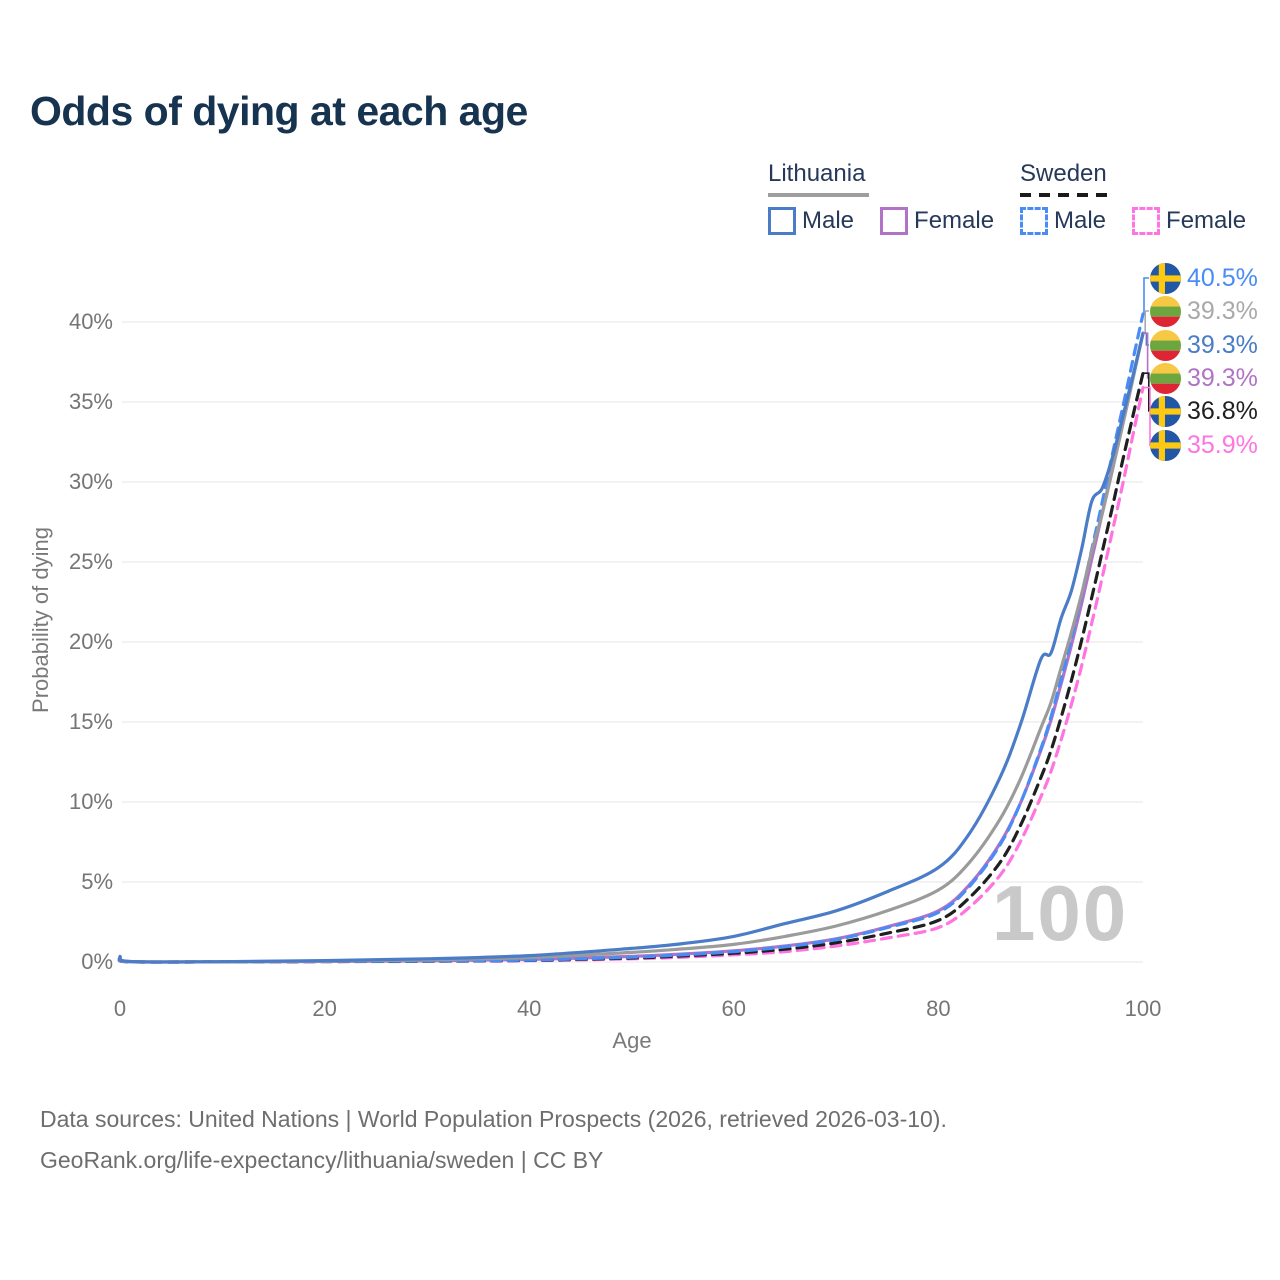 The height and width of the screenshot is (1280, 1280). What do you see at coordinates (1222, 411) in the screenshot?
I see `end-label-value: 36.8%` at bounding box center [1222, 411].